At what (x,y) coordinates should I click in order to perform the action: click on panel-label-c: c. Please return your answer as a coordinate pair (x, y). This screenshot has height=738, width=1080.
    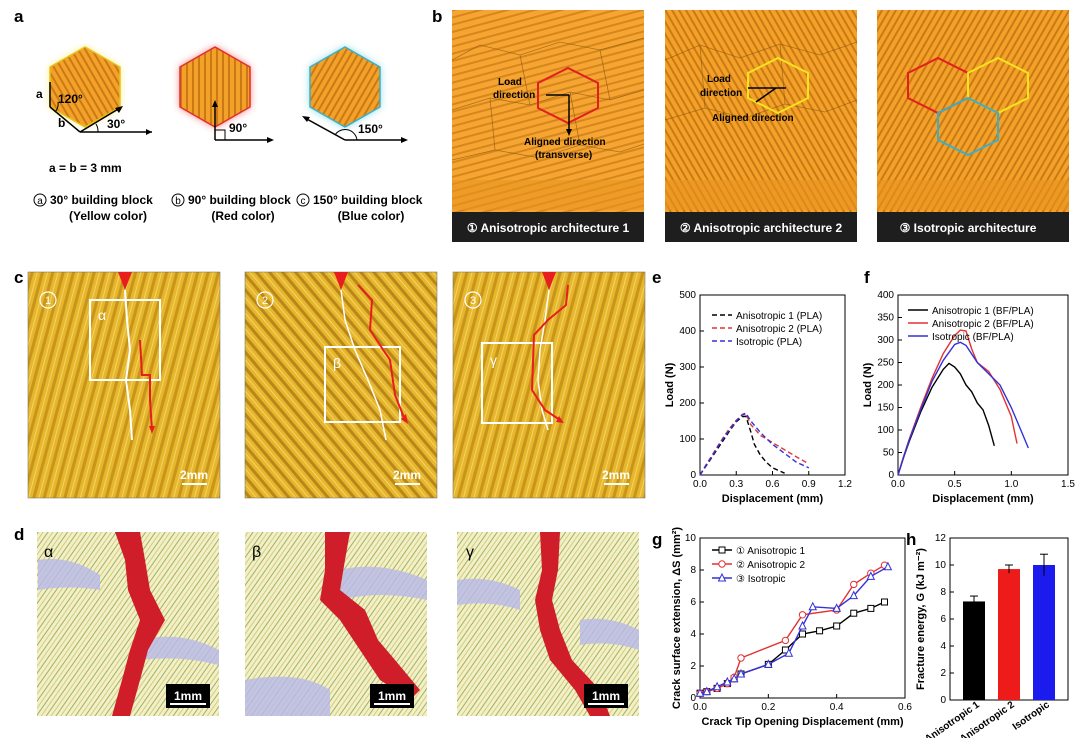
    Looking at the image, I should click on (18, 277).